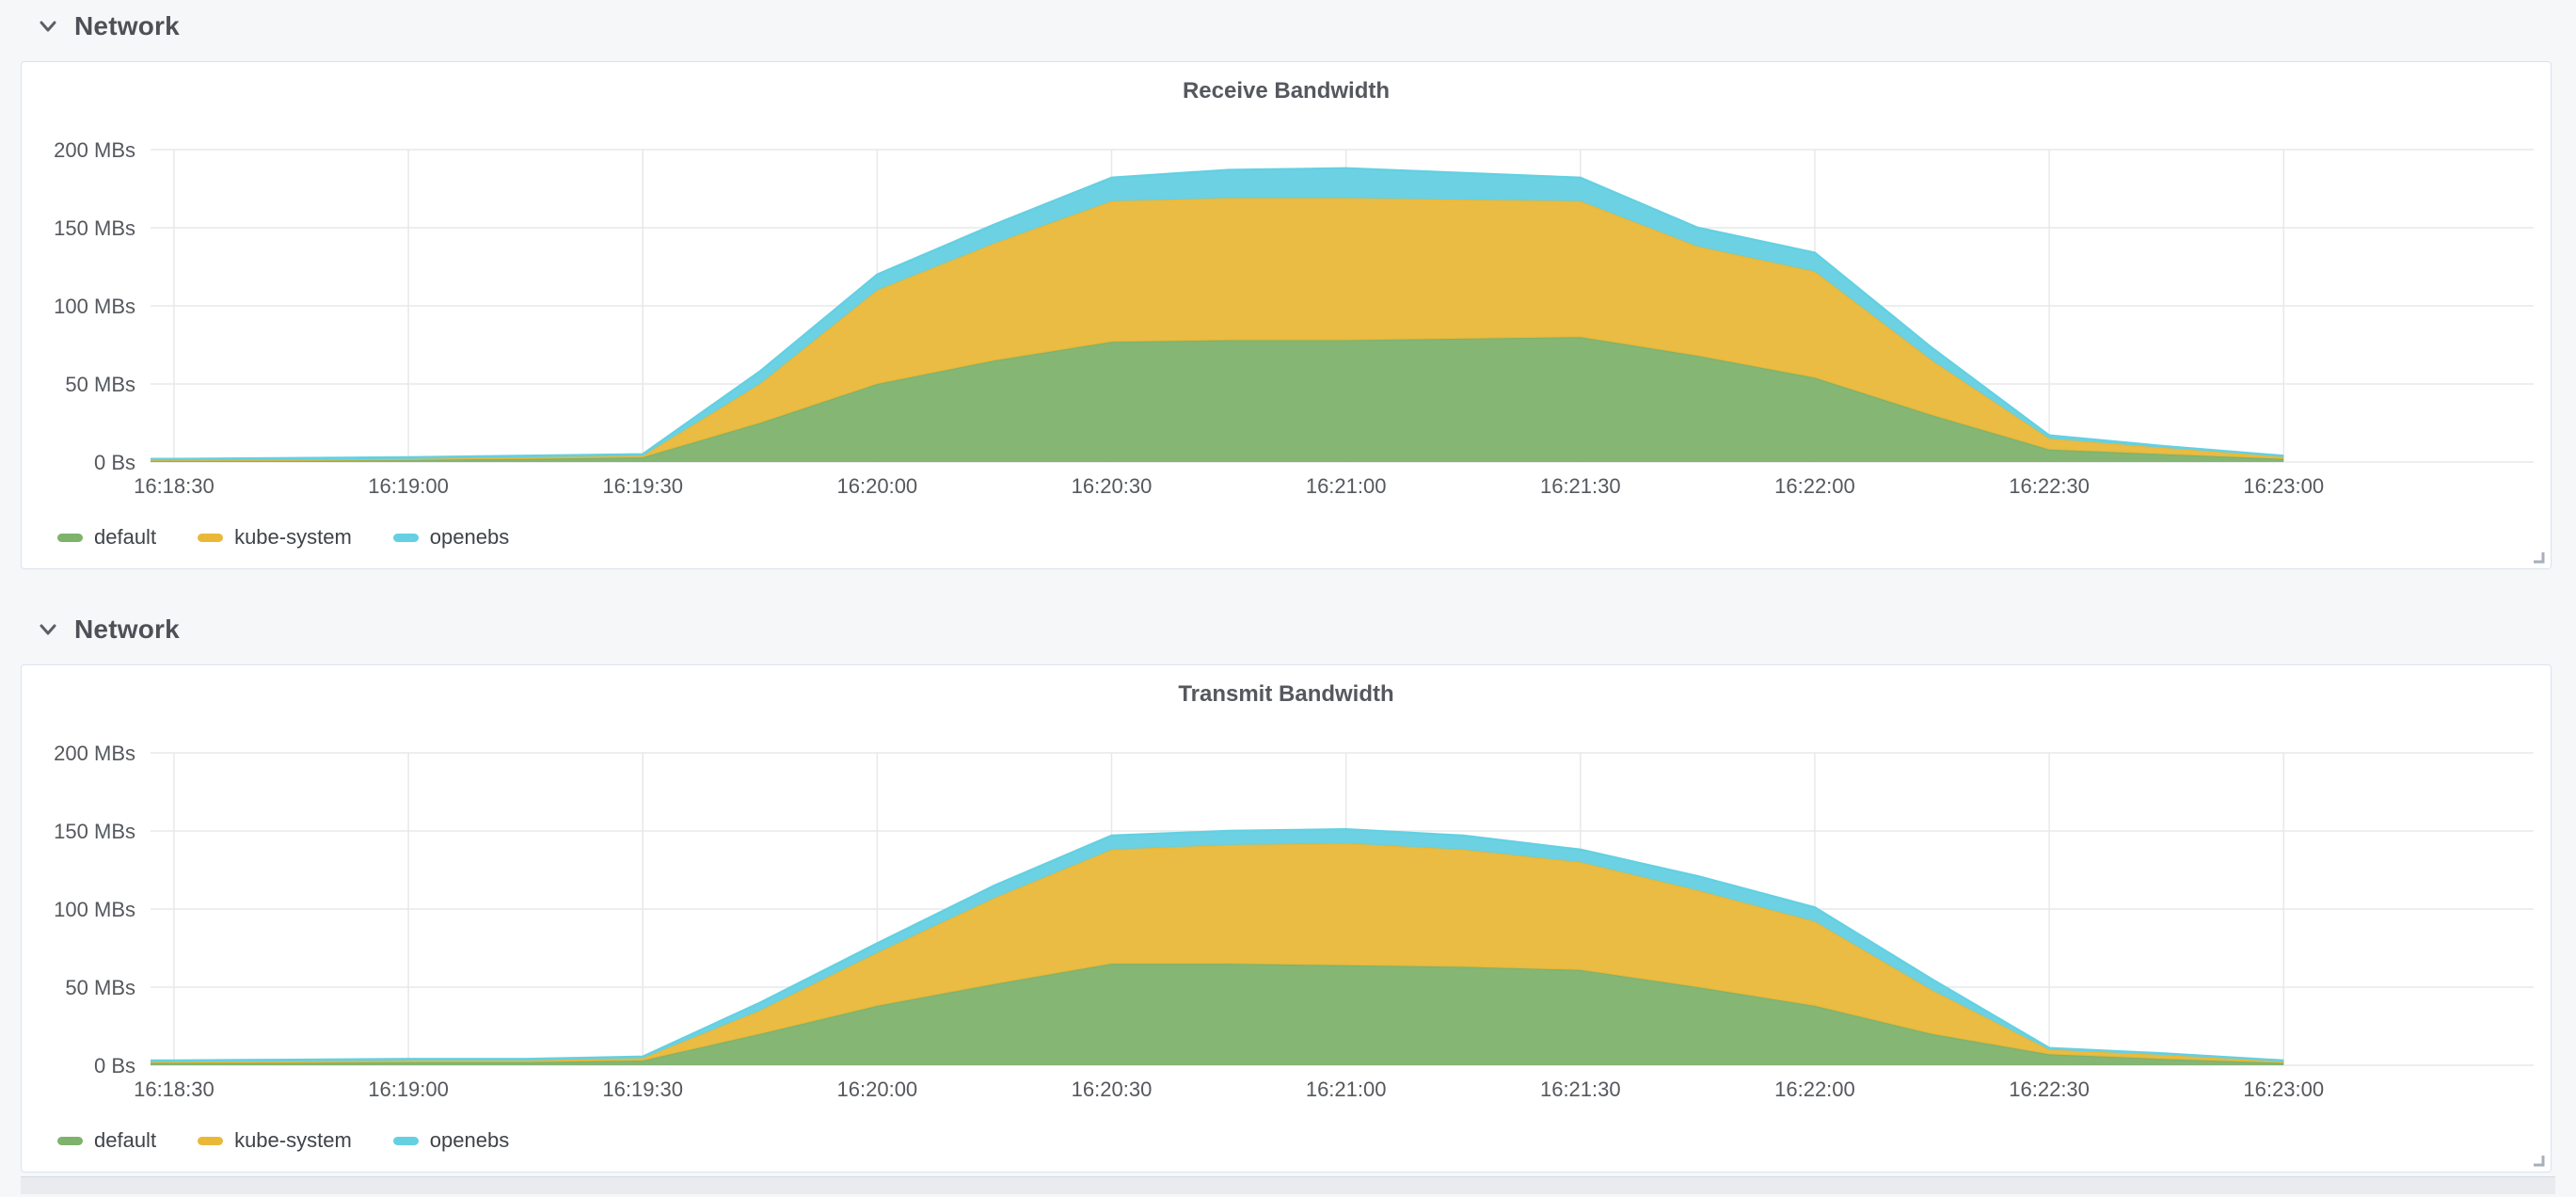  I want to click on row-header-network-2: Network, so click(1288, 624).